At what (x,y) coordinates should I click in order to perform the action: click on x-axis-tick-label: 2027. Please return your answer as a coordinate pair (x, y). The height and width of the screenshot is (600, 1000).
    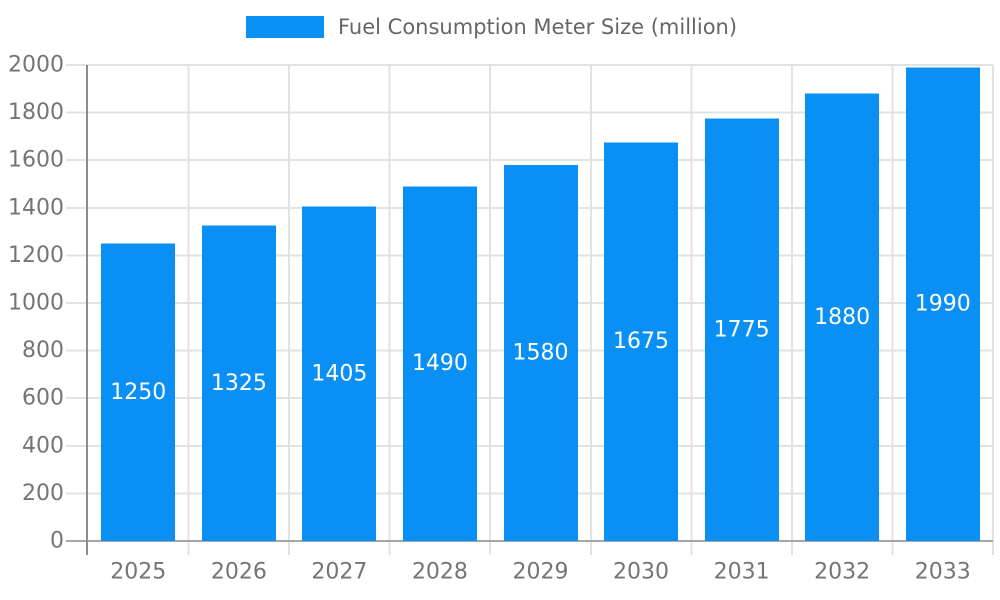
    Looking at the image, I should click on (339, 572).